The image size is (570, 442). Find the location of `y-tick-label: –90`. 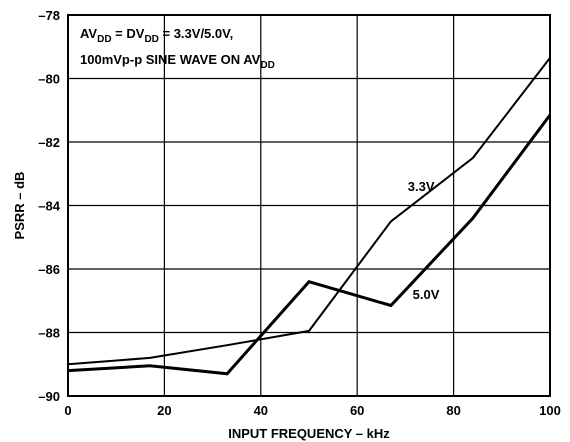

y-tick-label: –90 is located at coordinates (49, 396).